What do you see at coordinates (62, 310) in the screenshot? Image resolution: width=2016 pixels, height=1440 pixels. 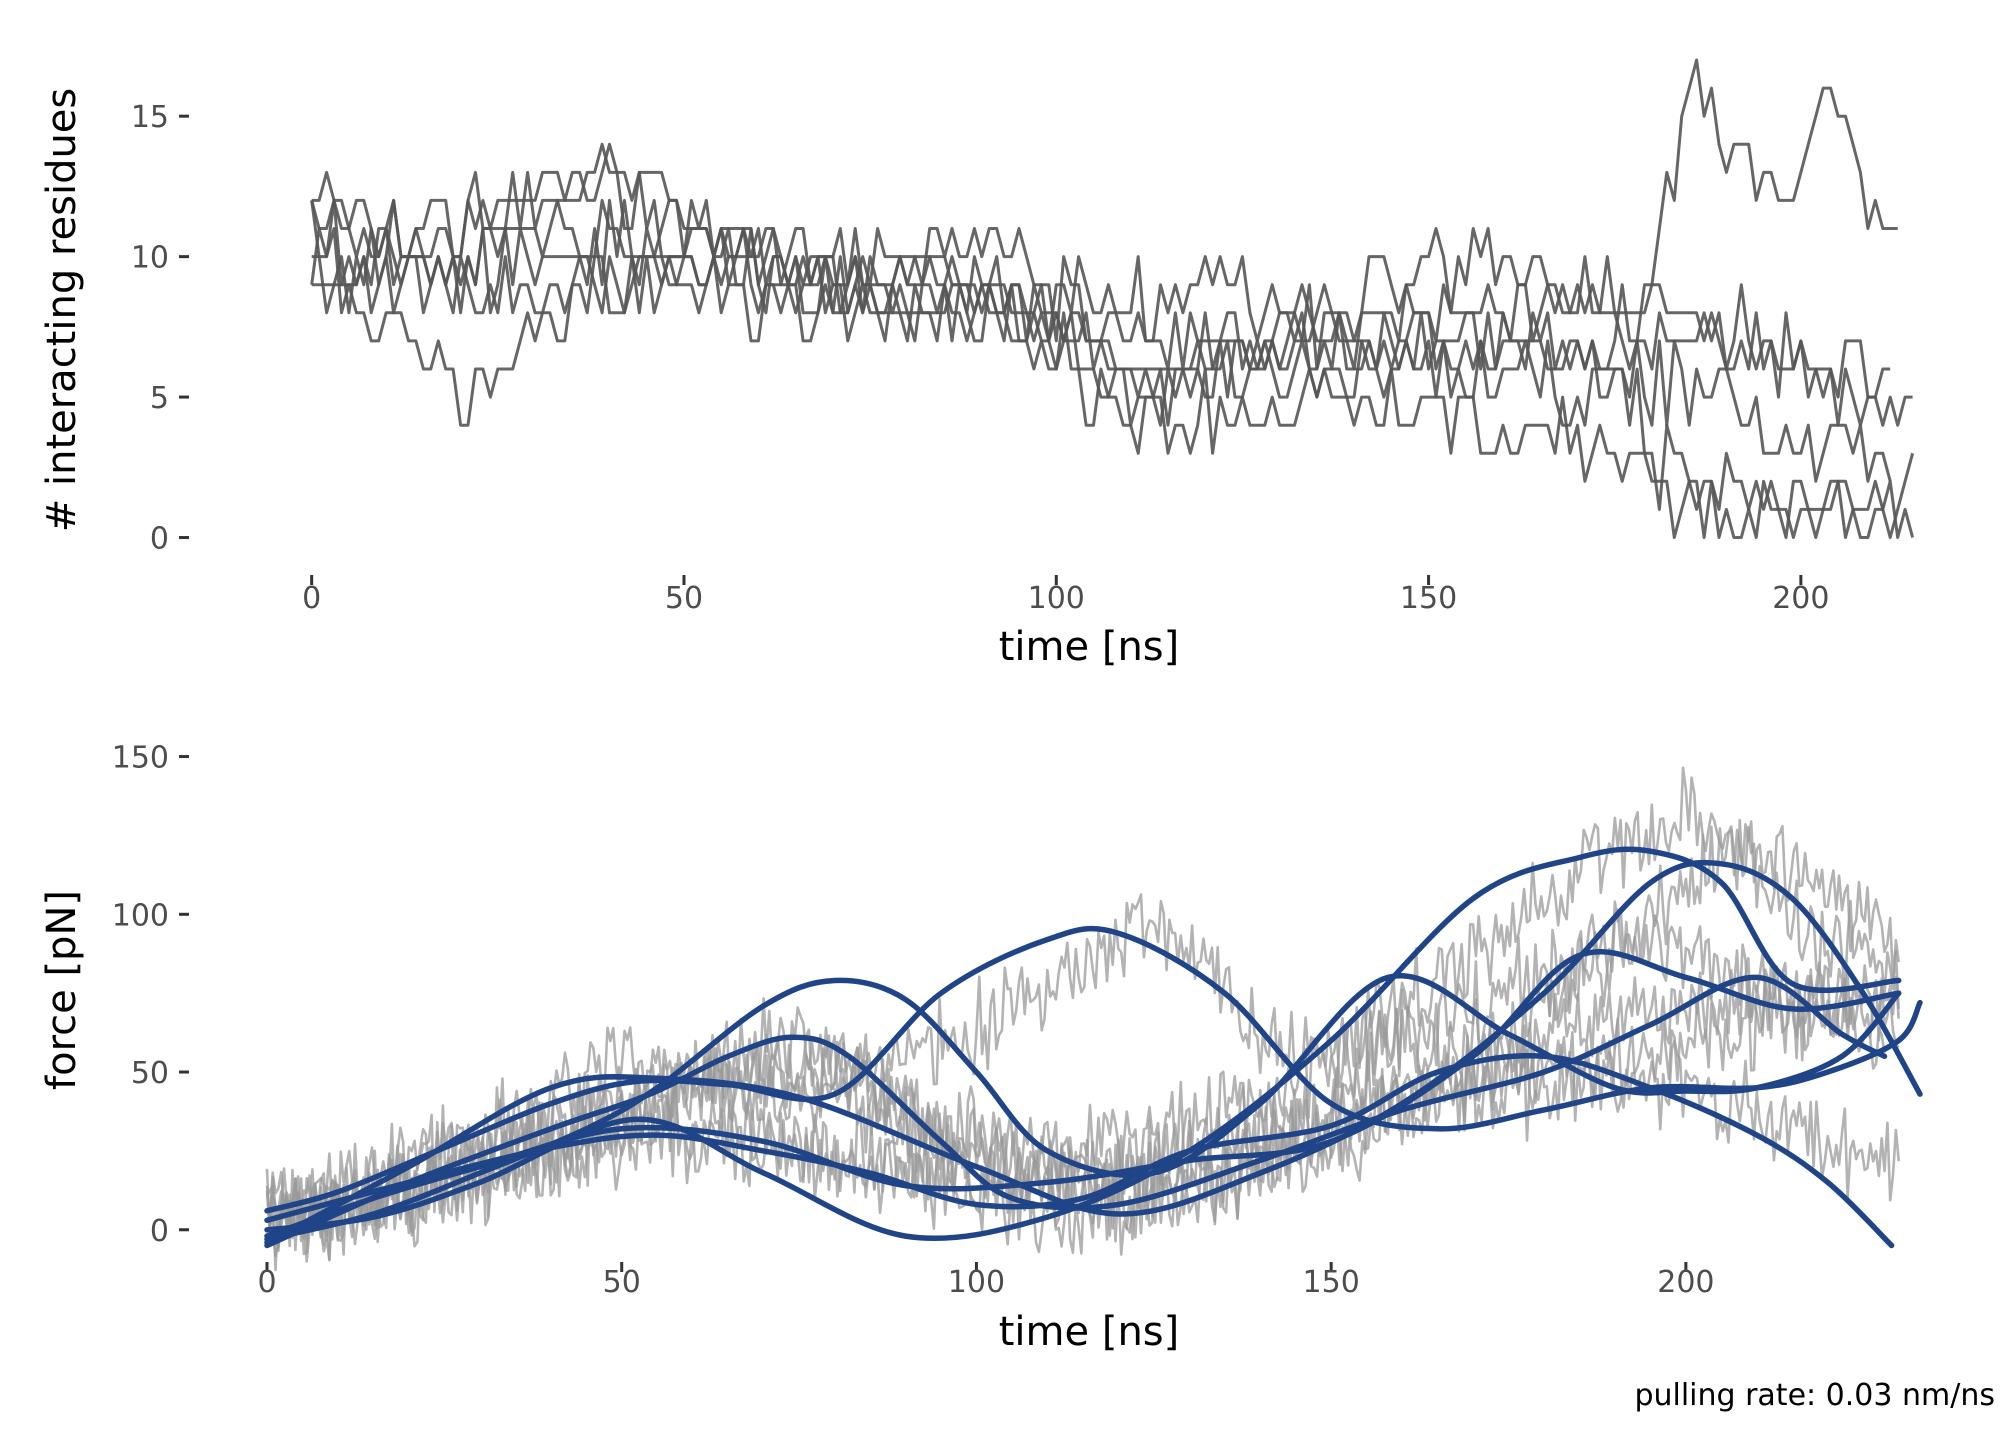 I see `y-axis-title: # interacting residues` at bounding box center [62, 310].